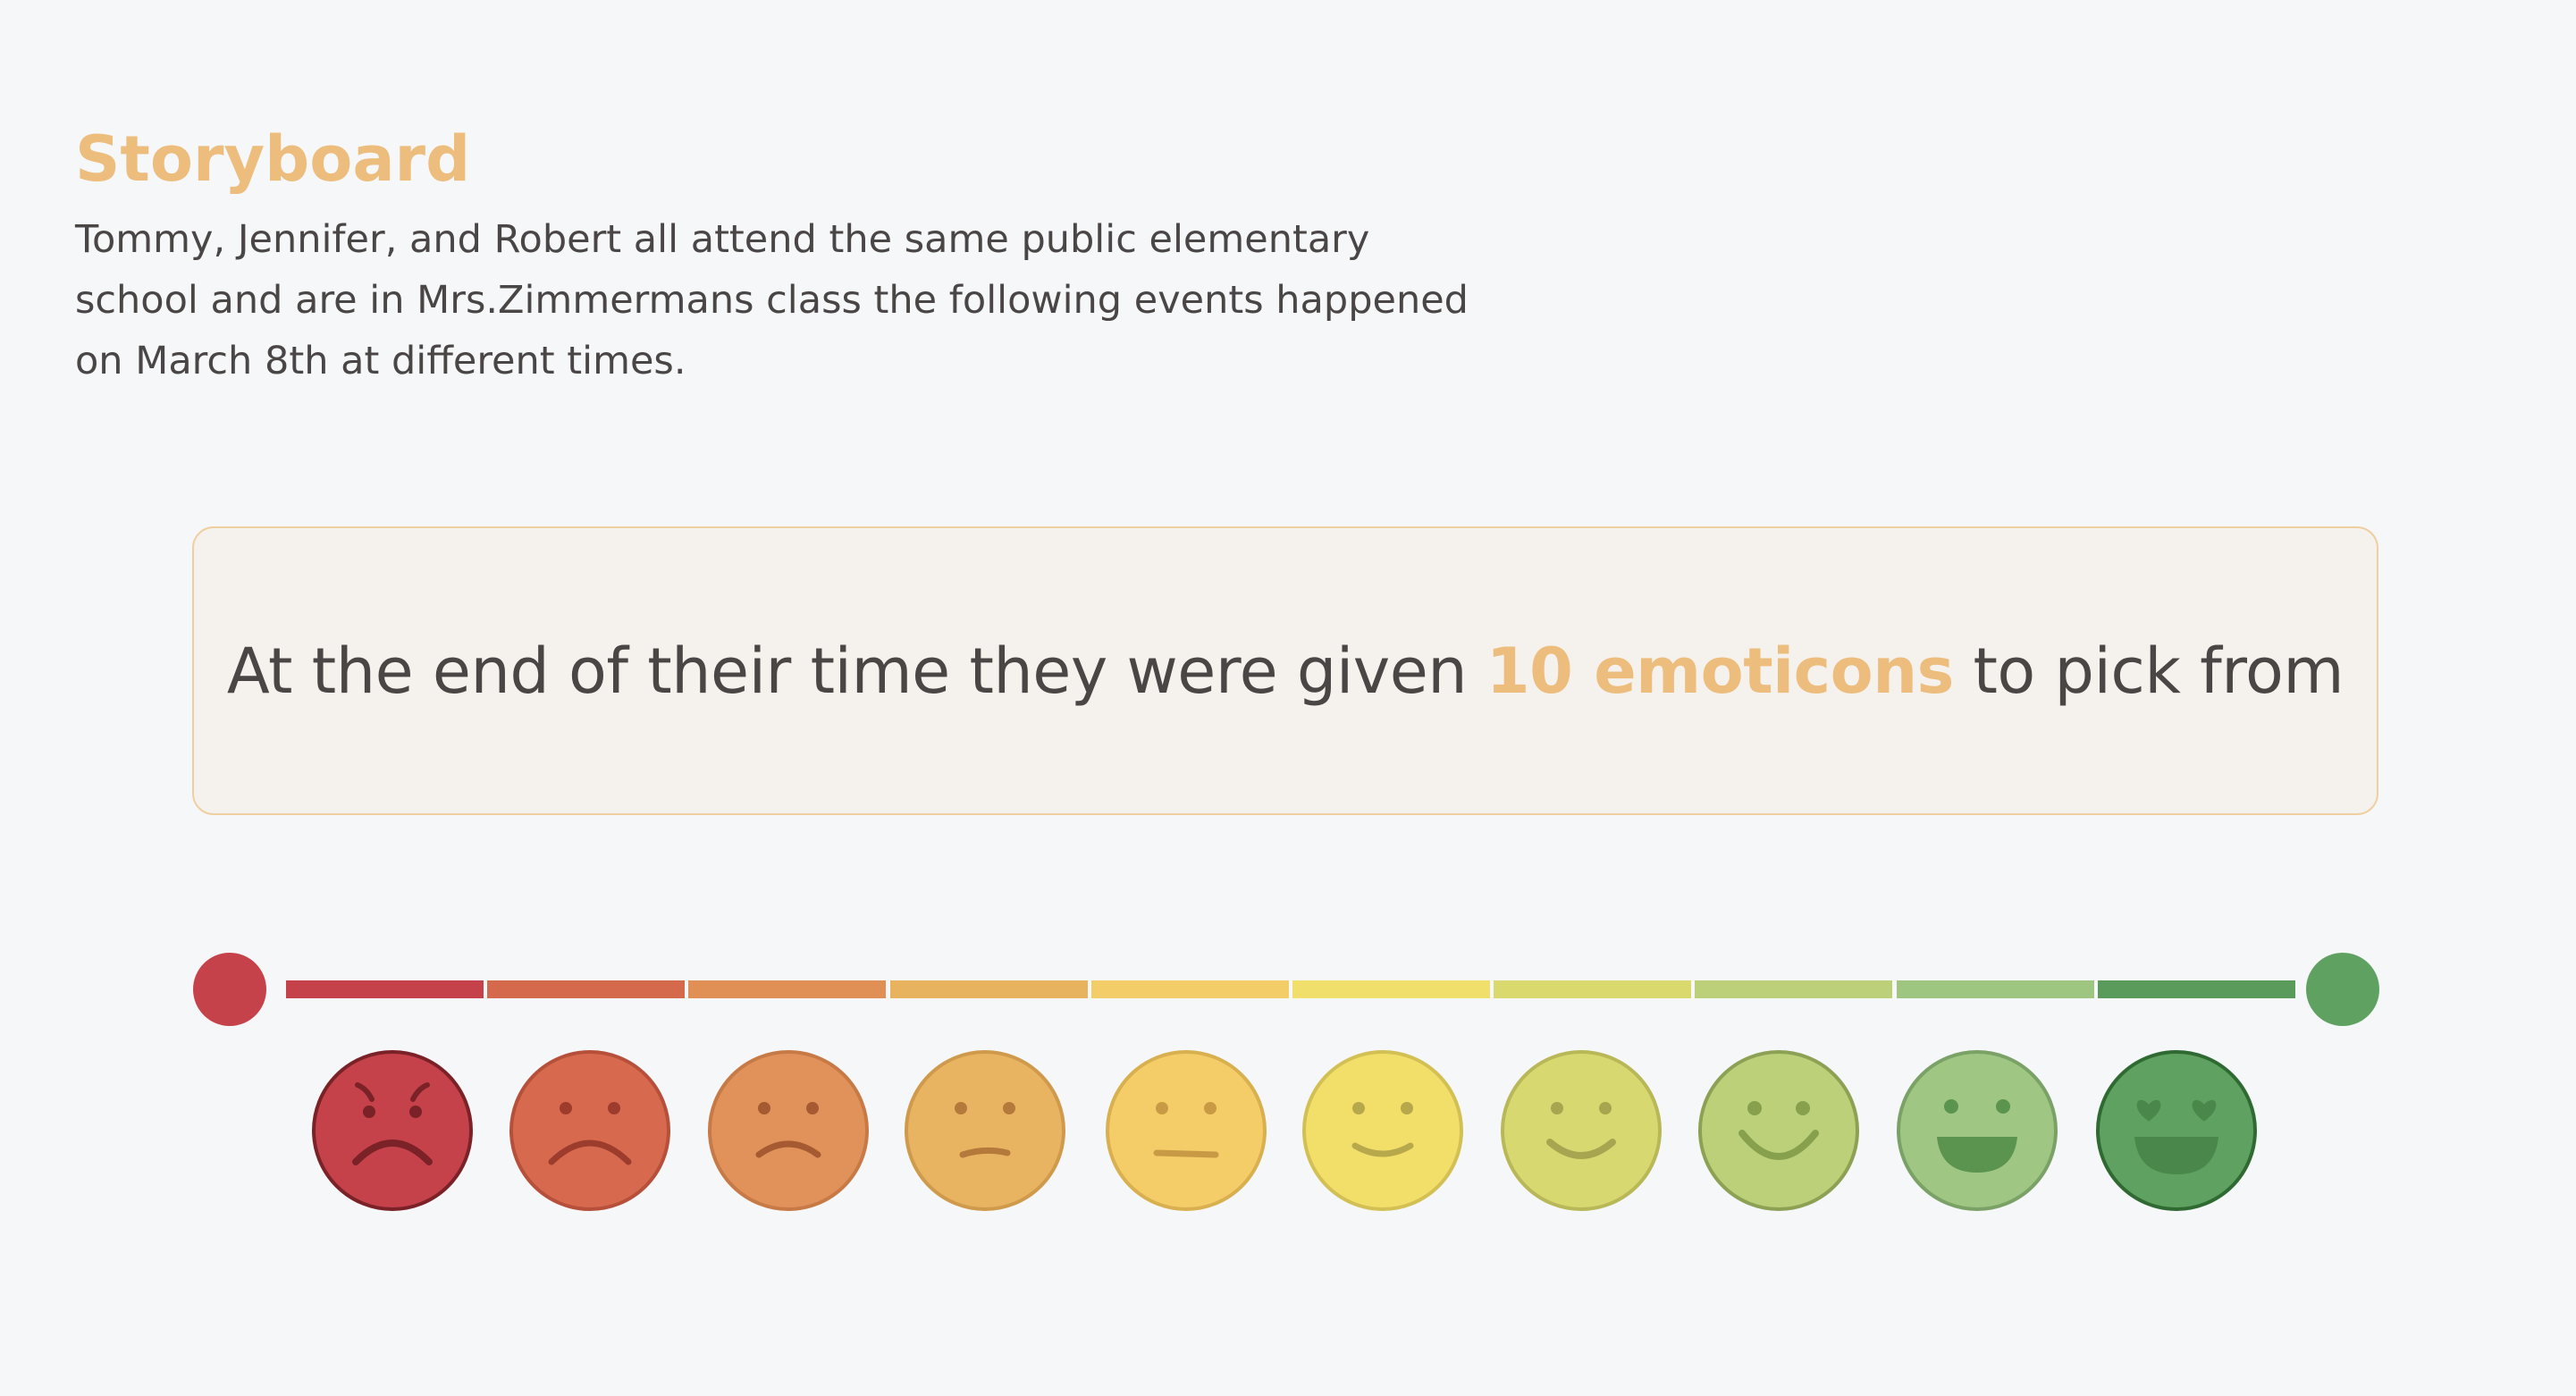  What do you see at coordinates (2343, 989) in the screenshot?
I see `scale-end-dot` at bounding box center [2343, 989].